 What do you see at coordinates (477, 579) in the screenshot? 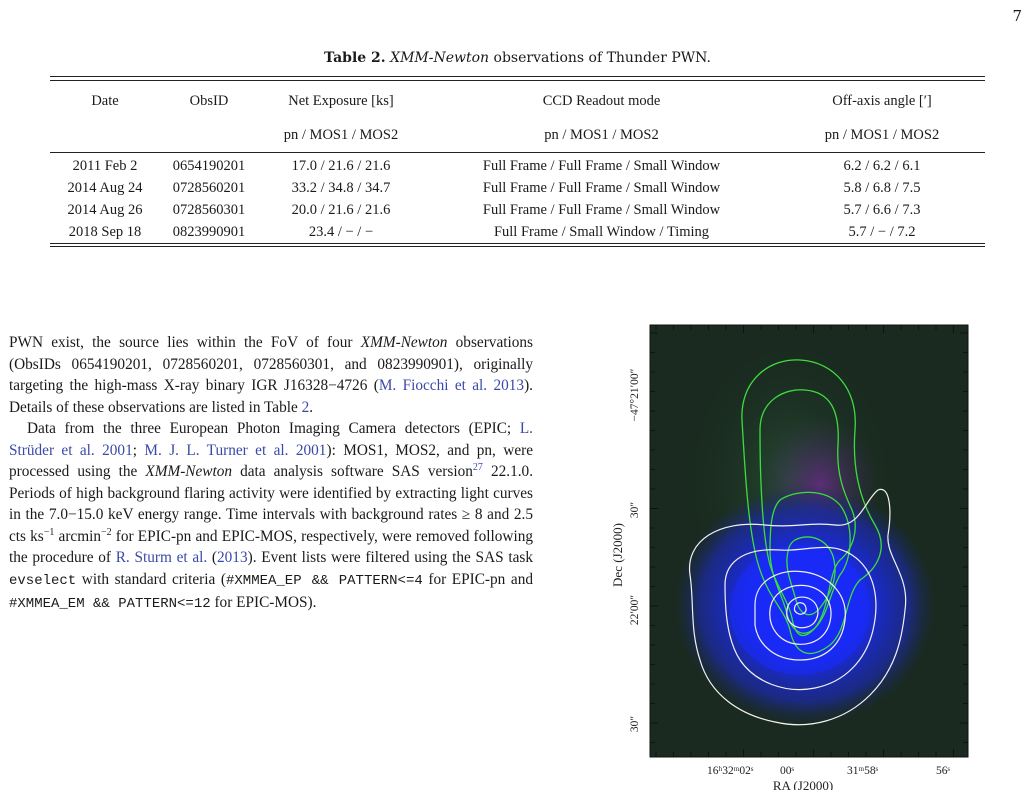
I see `text-span: for EPIC-pn and` at bounding box center [477, 579].